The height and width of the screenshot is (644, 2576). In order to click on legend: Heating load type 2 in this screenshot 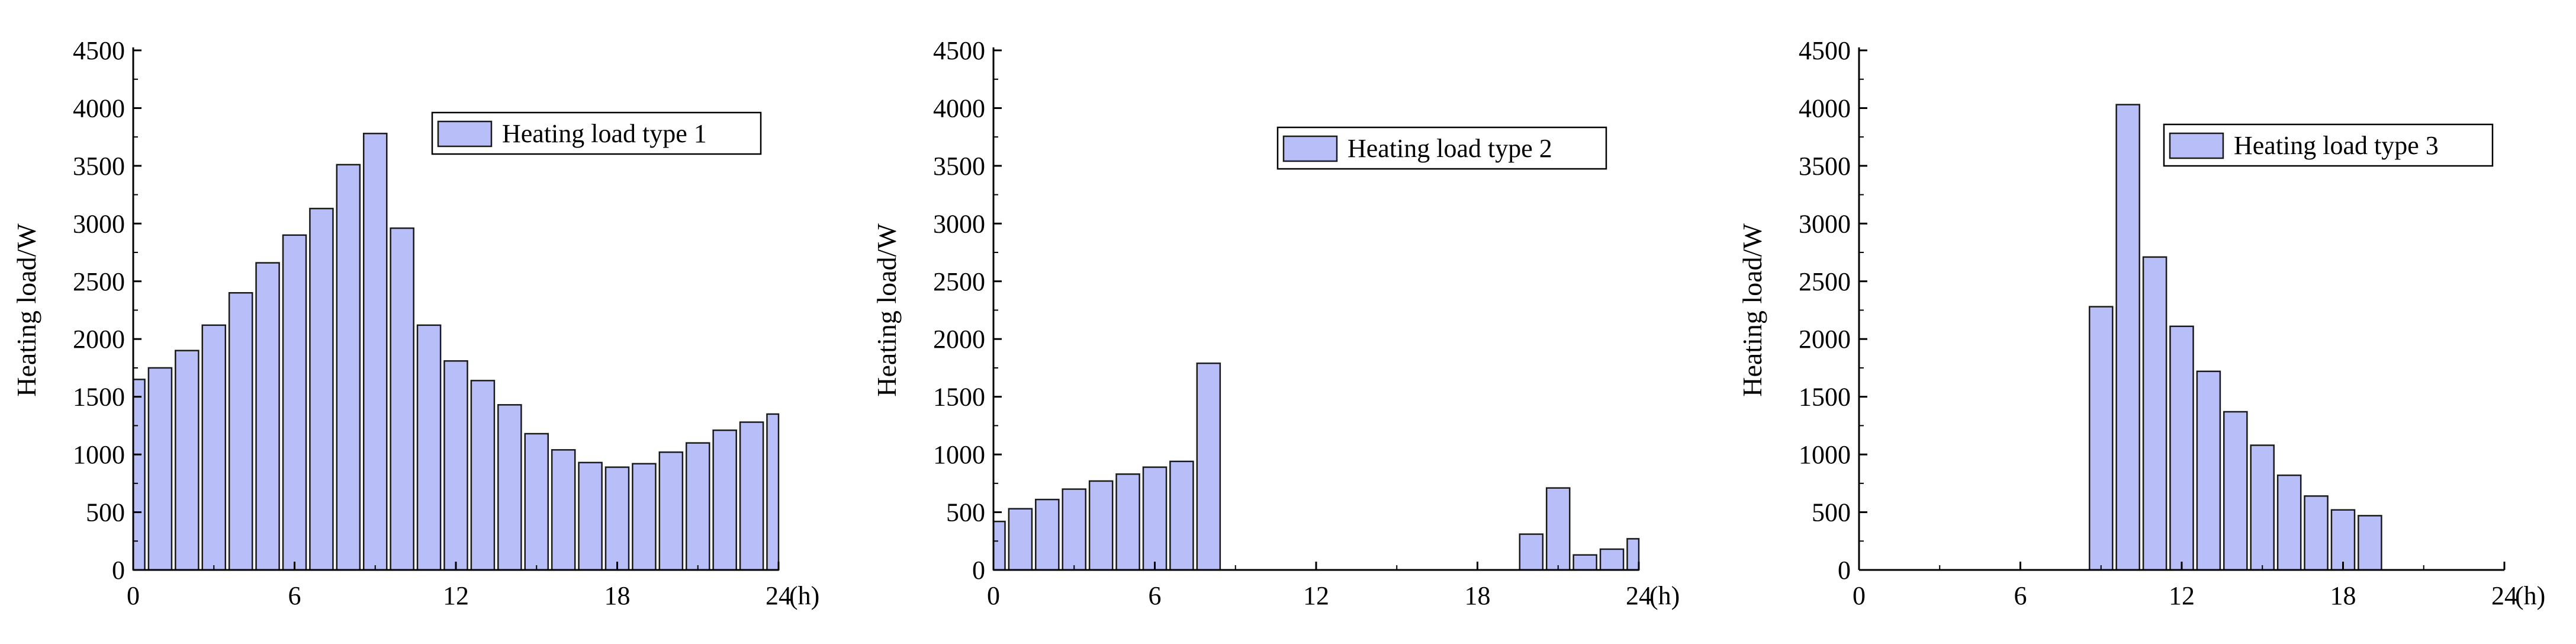, I will do `click(1442, 148)`.